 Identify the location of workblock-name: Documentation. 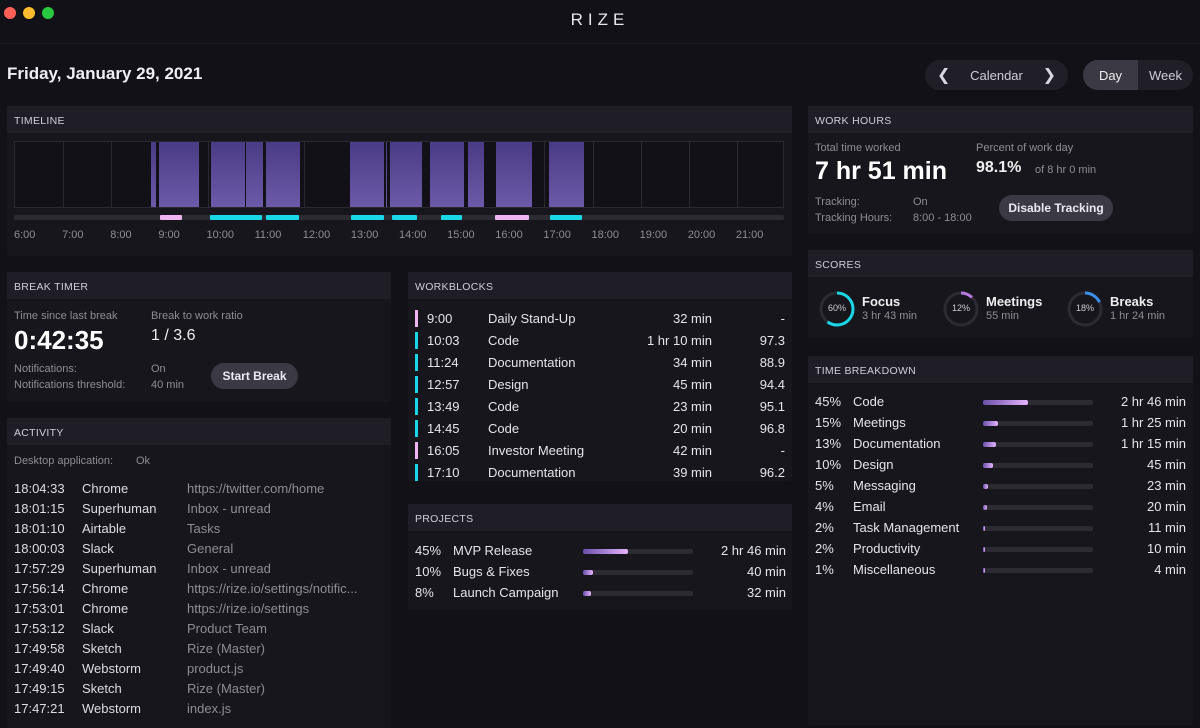
(532, 362).